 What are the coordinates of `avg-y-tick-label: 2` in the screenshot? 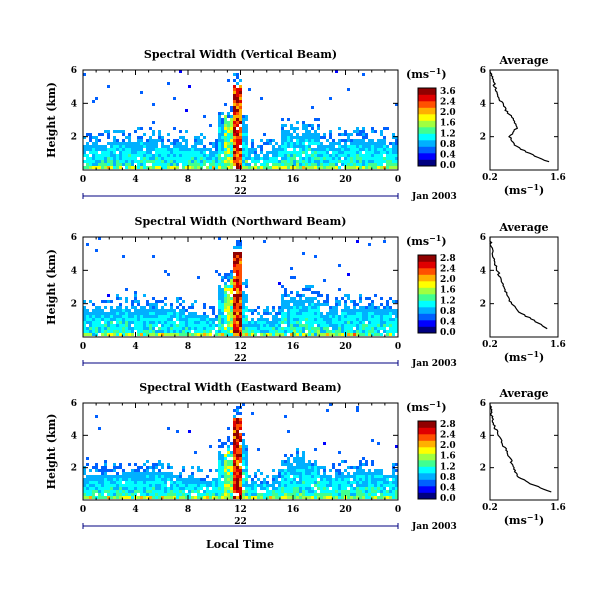 It's located at (483, 469).